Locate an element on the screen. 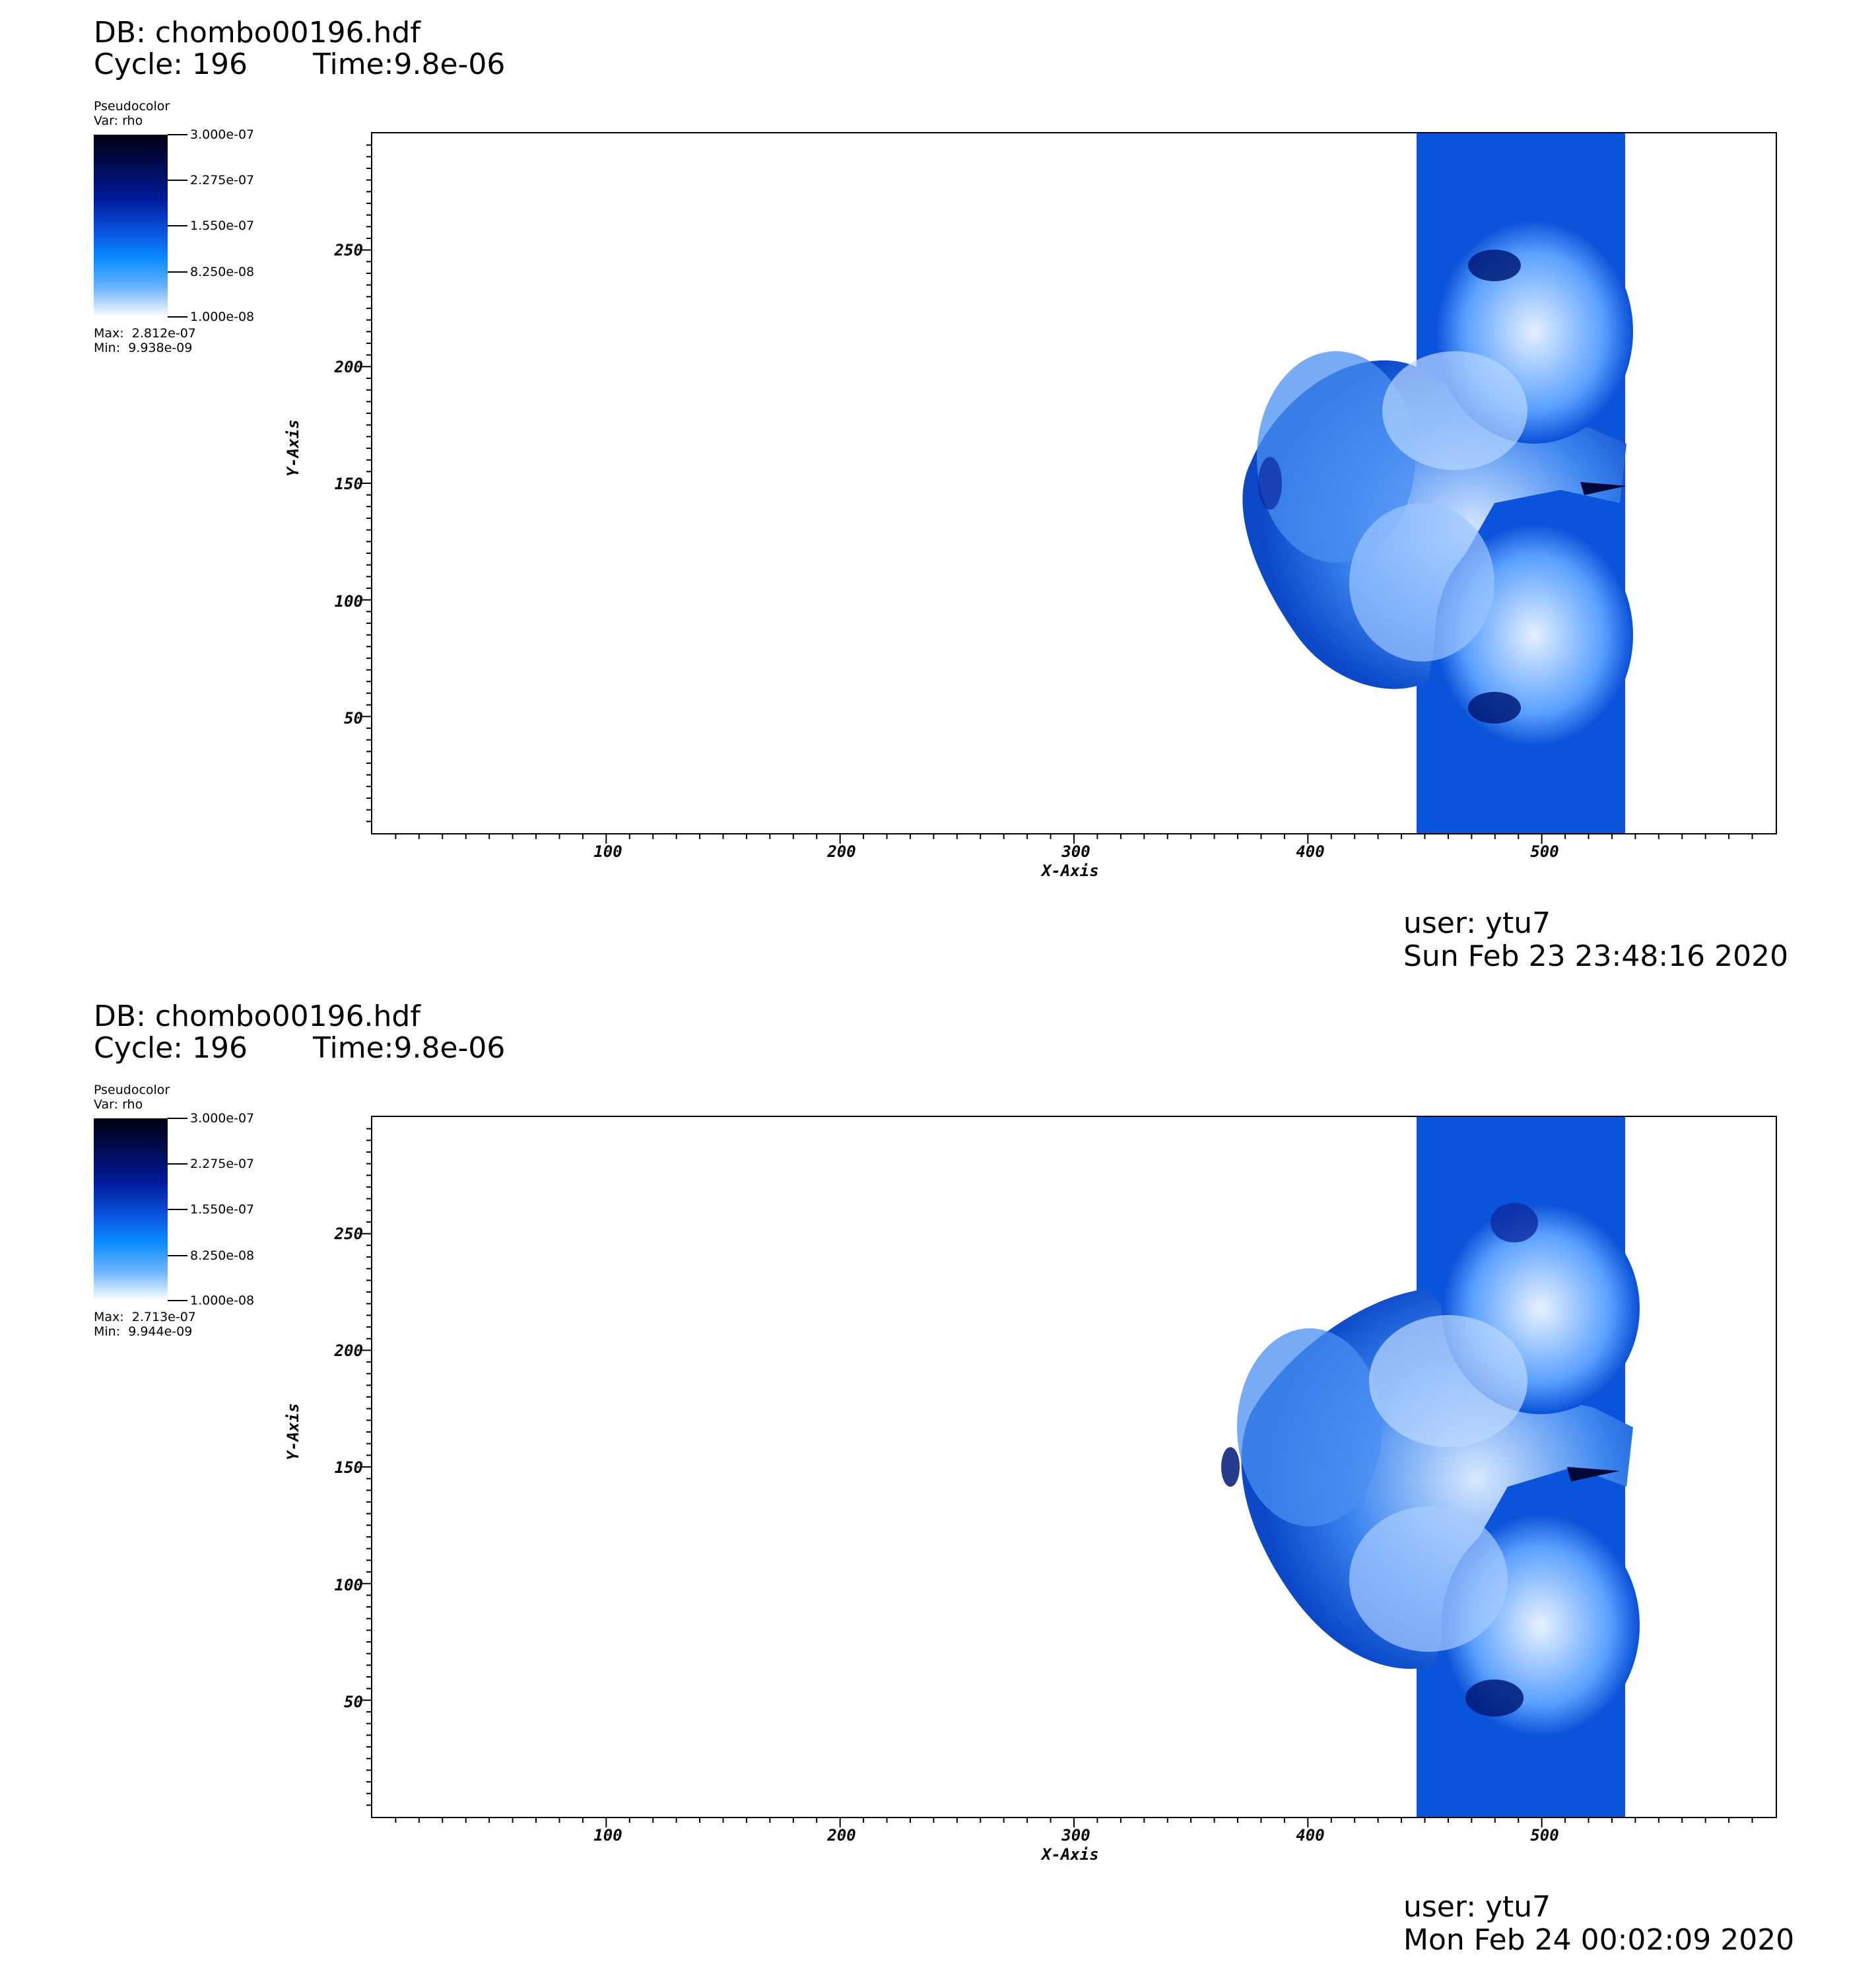 The width and height of the screenshot is (1876, 1970). legend-min: Min: 9.944e-09 is located at coordinates (143, 1331).